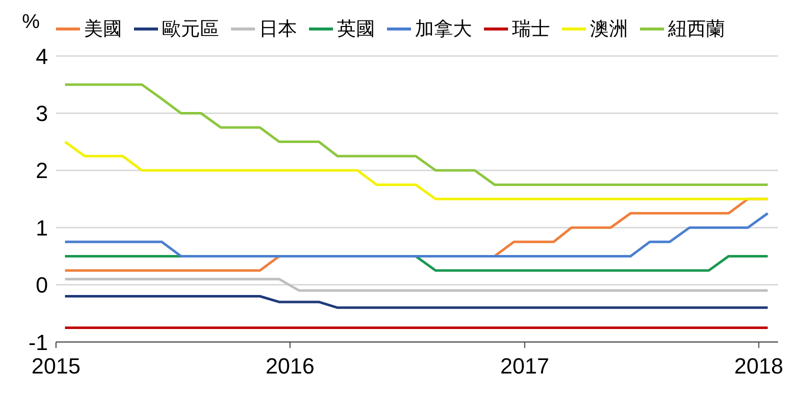 The image size is (808, 394). What do you see at coordinates (443, 30) in the screenshot?
I see `legend-label: 加拿大` at bounding box center [443, 30].